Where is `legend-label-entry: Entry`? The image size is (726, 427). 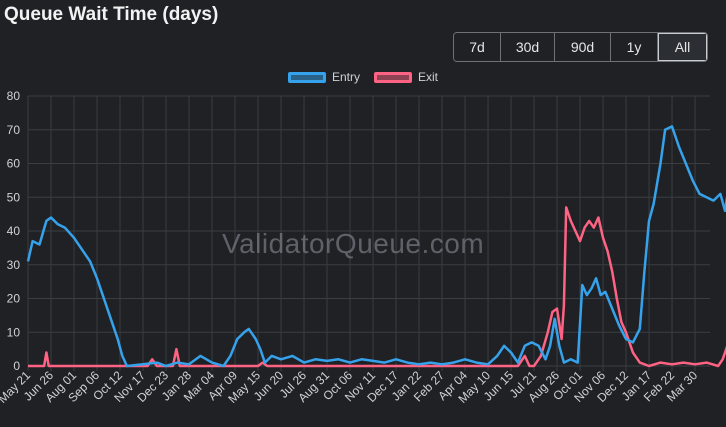 legend-label-entry: Entry is located at coordinates (345, 77).